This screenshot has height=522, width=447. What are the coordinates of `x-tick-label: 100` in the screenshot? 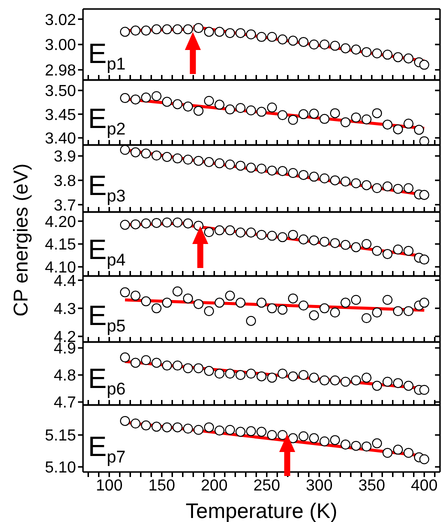 It's located at (109, 485).